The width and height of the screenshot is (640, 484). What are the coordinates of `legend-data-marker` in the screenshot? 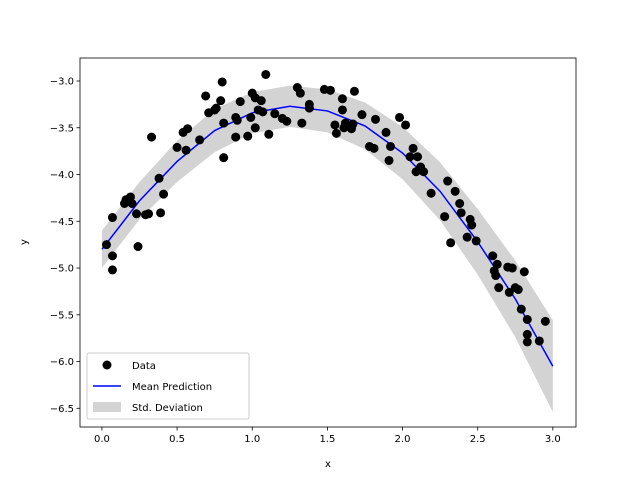 It's located at (107, 365).